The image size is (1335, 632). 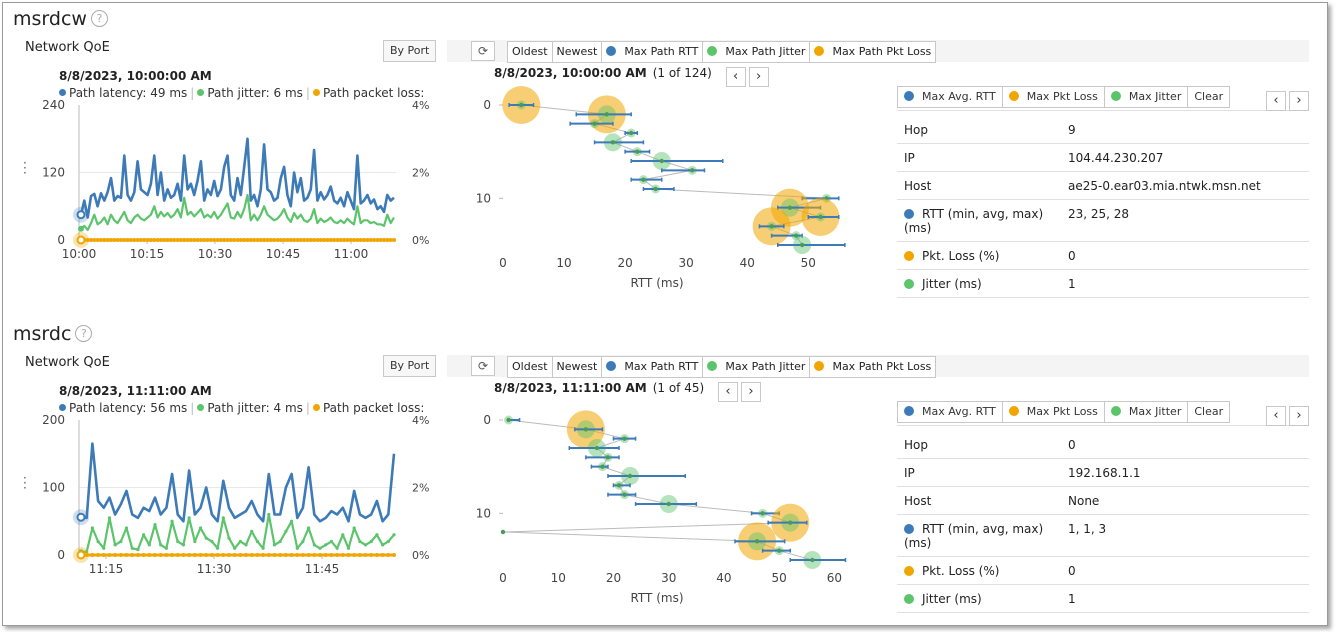 I want to click on hop-row: Hop 9, so click(x=1103, y=130).